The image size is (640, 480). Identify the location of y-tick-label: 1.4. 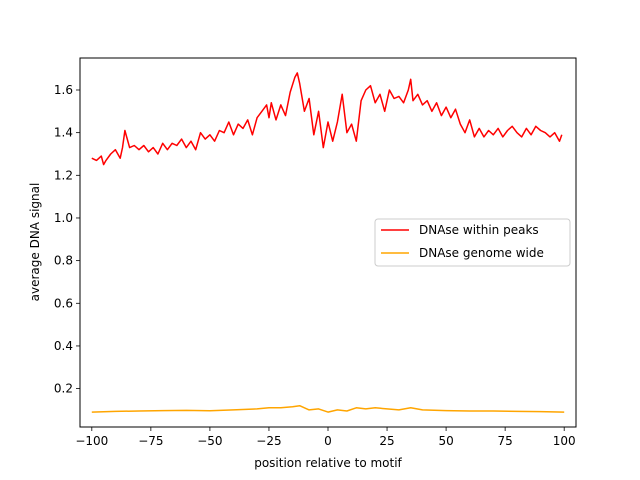
(63, 133).